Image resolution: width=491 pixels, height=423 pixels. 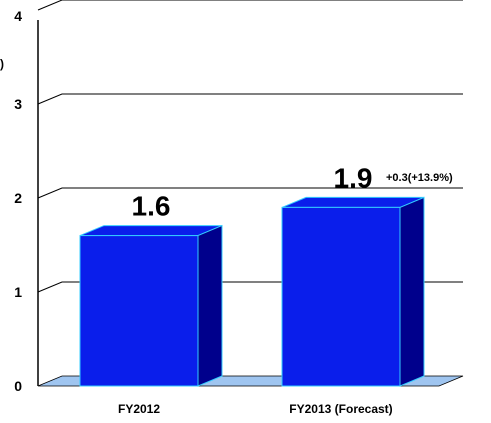 What do you see at coordinates (340, 409) in the screenshot?
I see `category-label-1: FY2013 (Forecast)` at bounding box center [340, 409].